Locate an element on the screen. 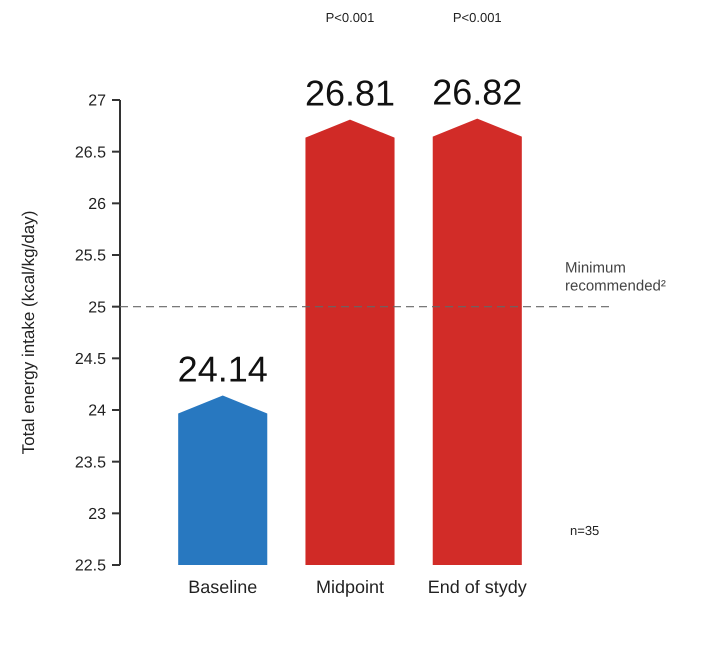 This screenshot has width=710, height=649. data-label: 26.81 is located at coordinates (350, 93).